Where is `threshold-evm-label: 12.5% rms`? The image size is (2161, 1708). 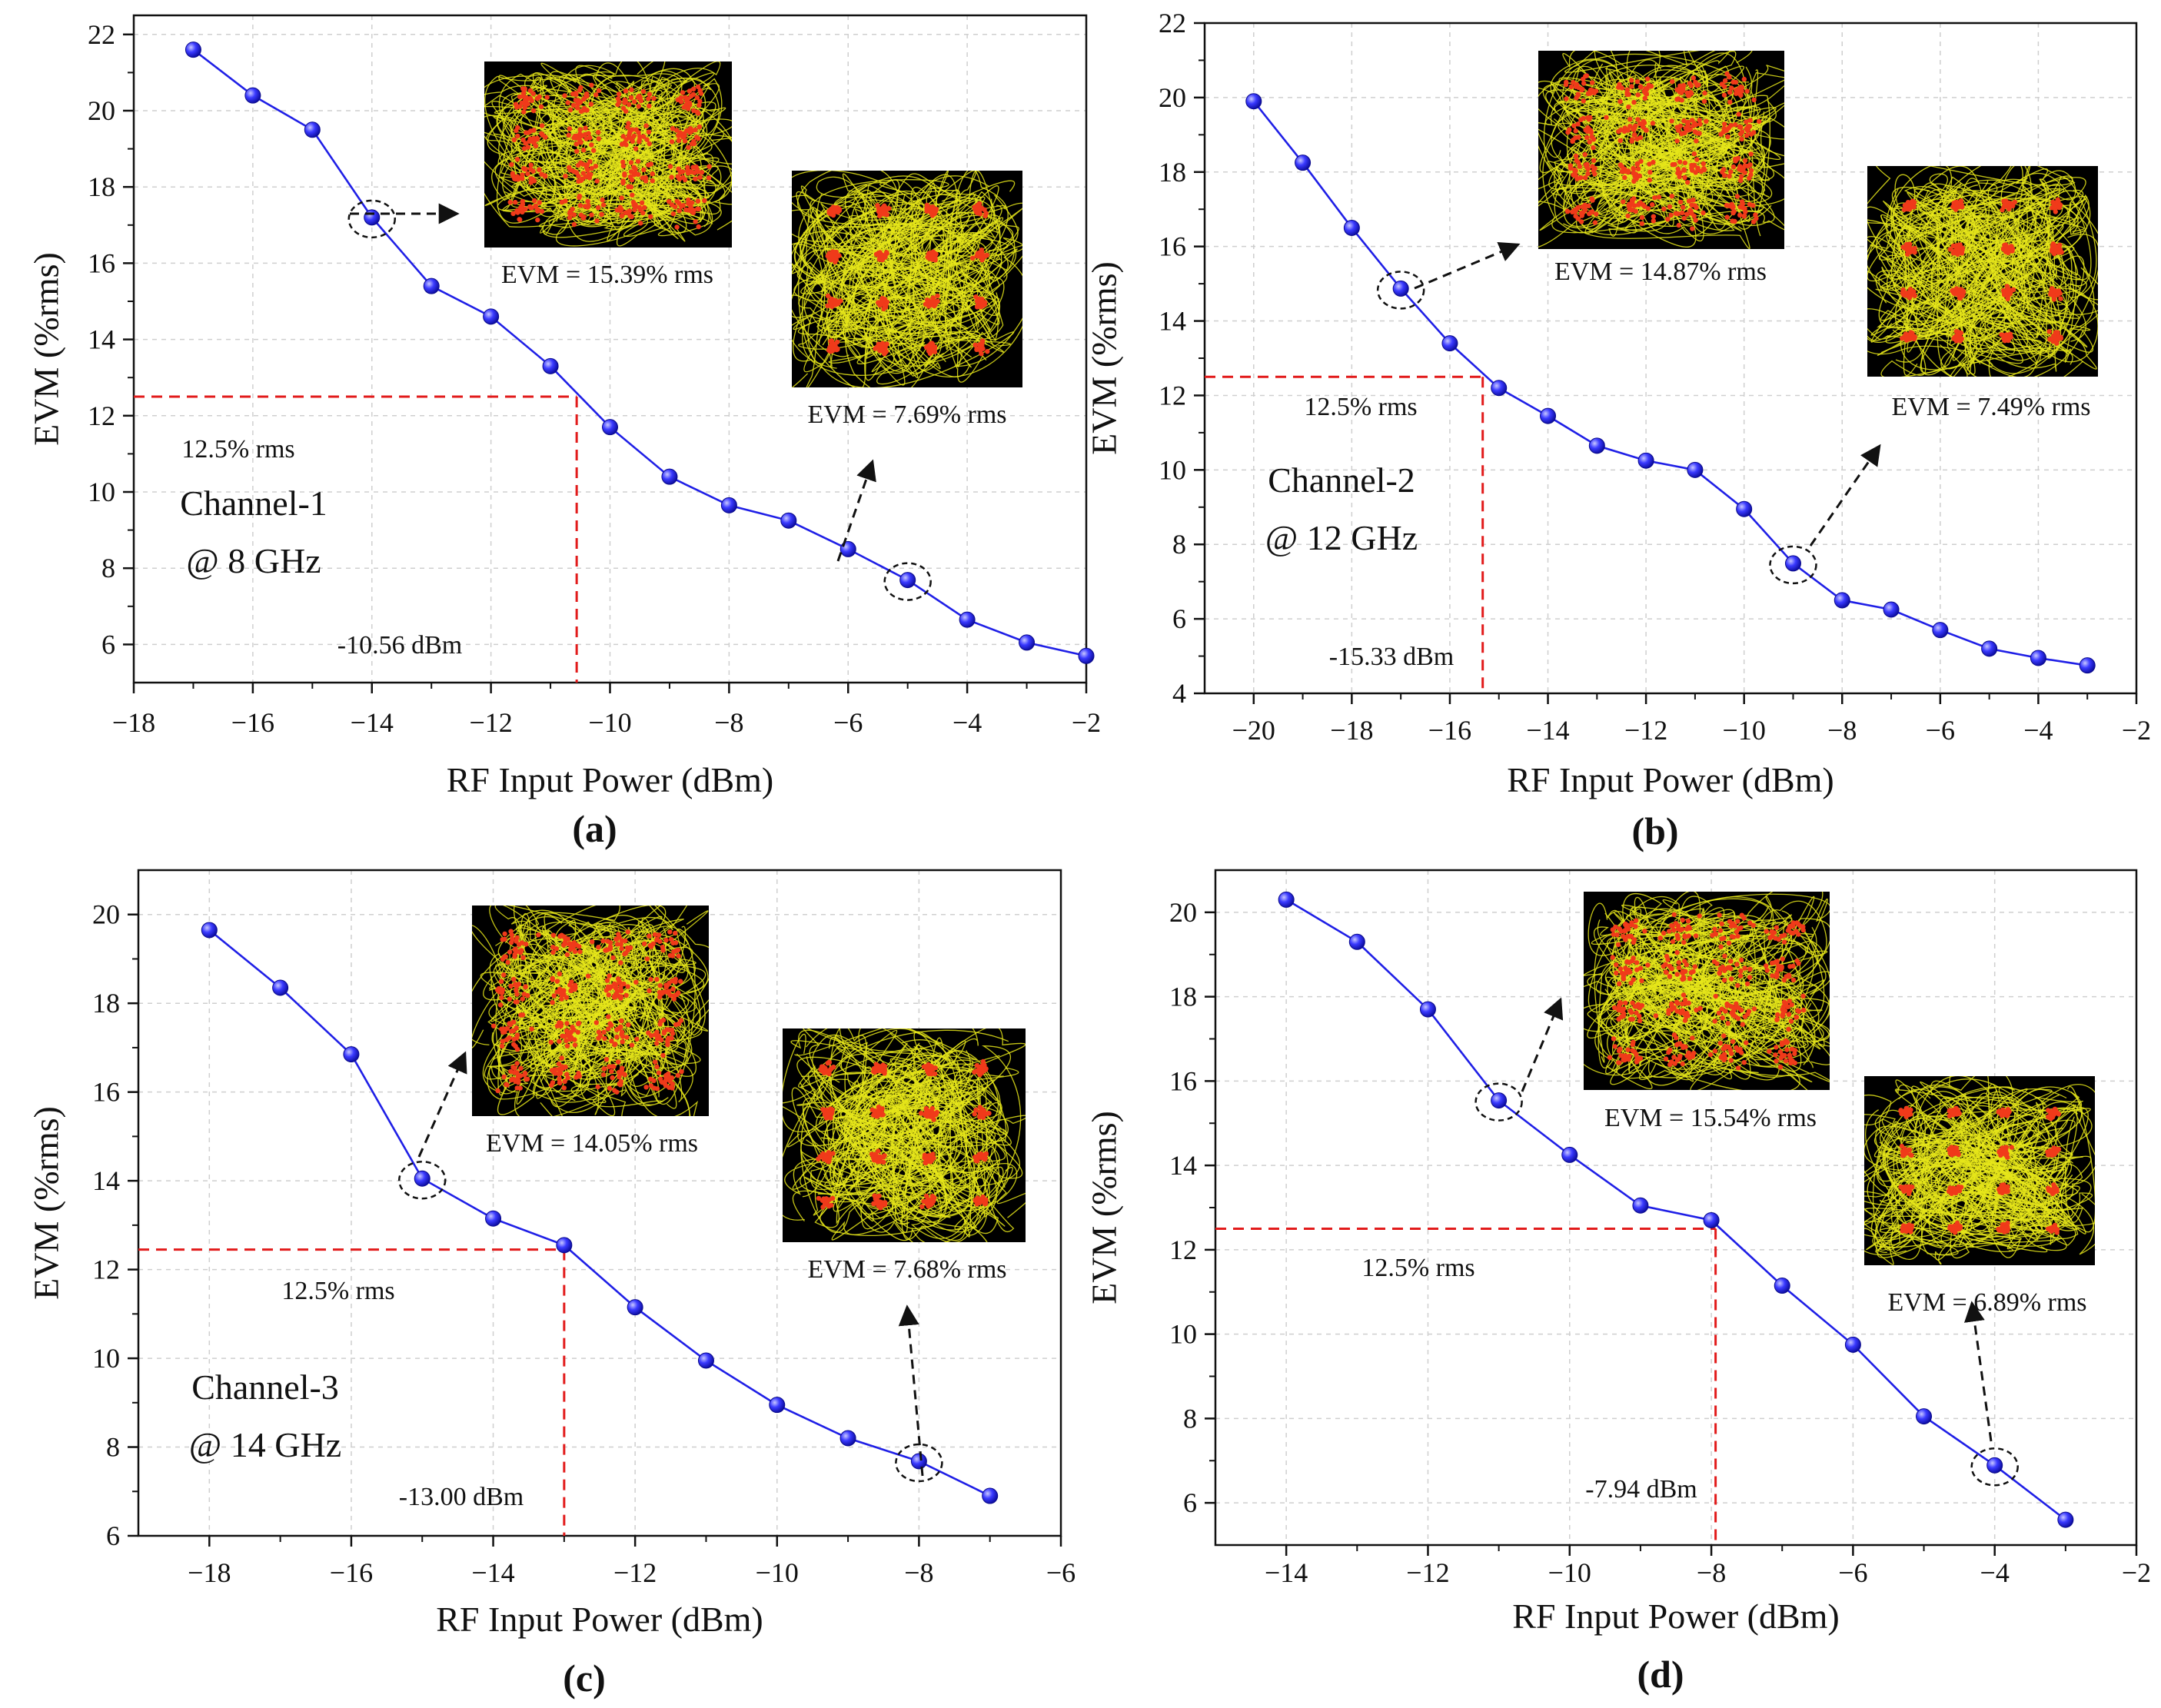 threshold-evm-label: 12.5% rms is located at coordinates (237, 449).